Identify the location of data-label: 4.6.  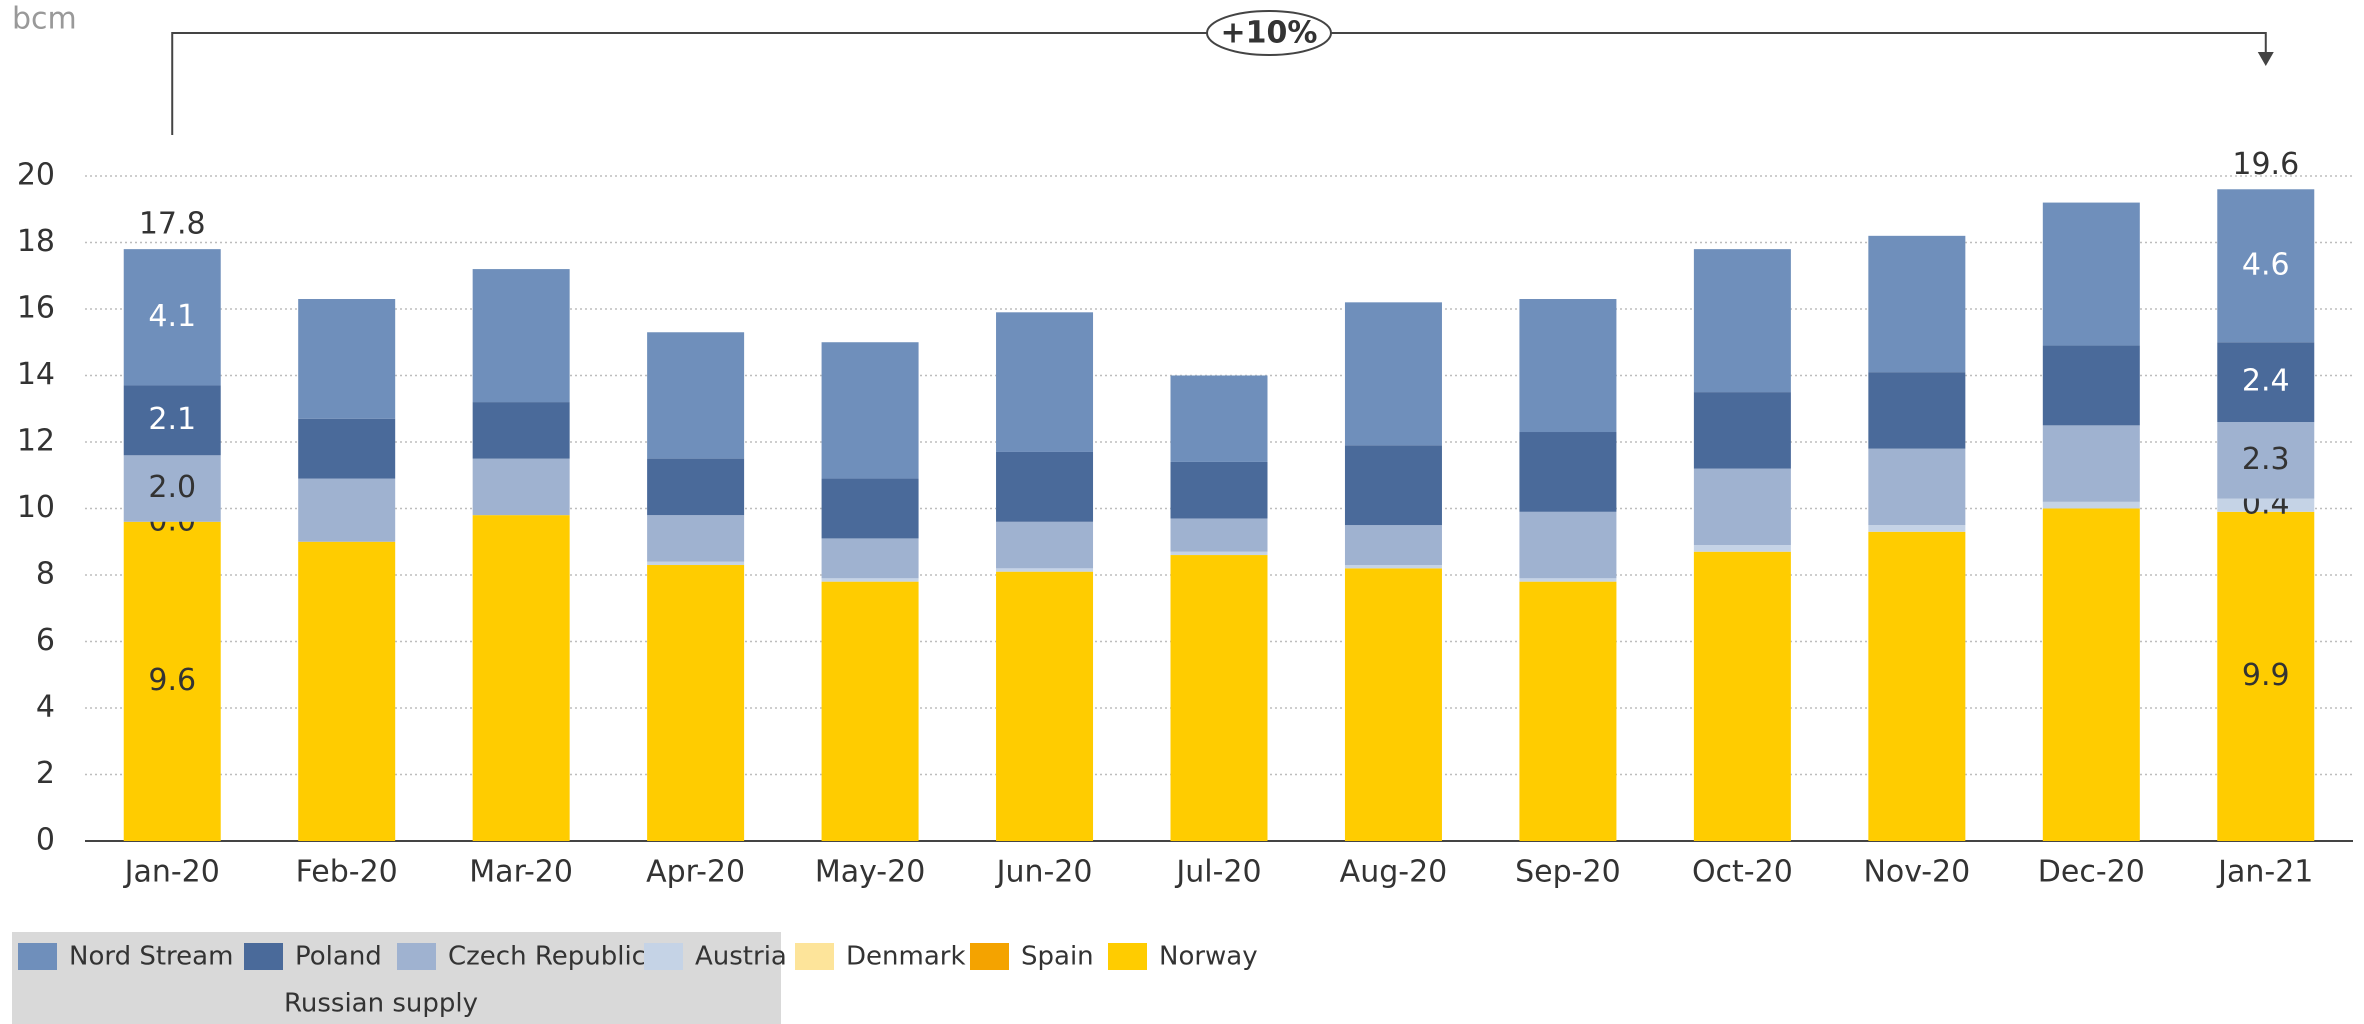
(2266, 264).